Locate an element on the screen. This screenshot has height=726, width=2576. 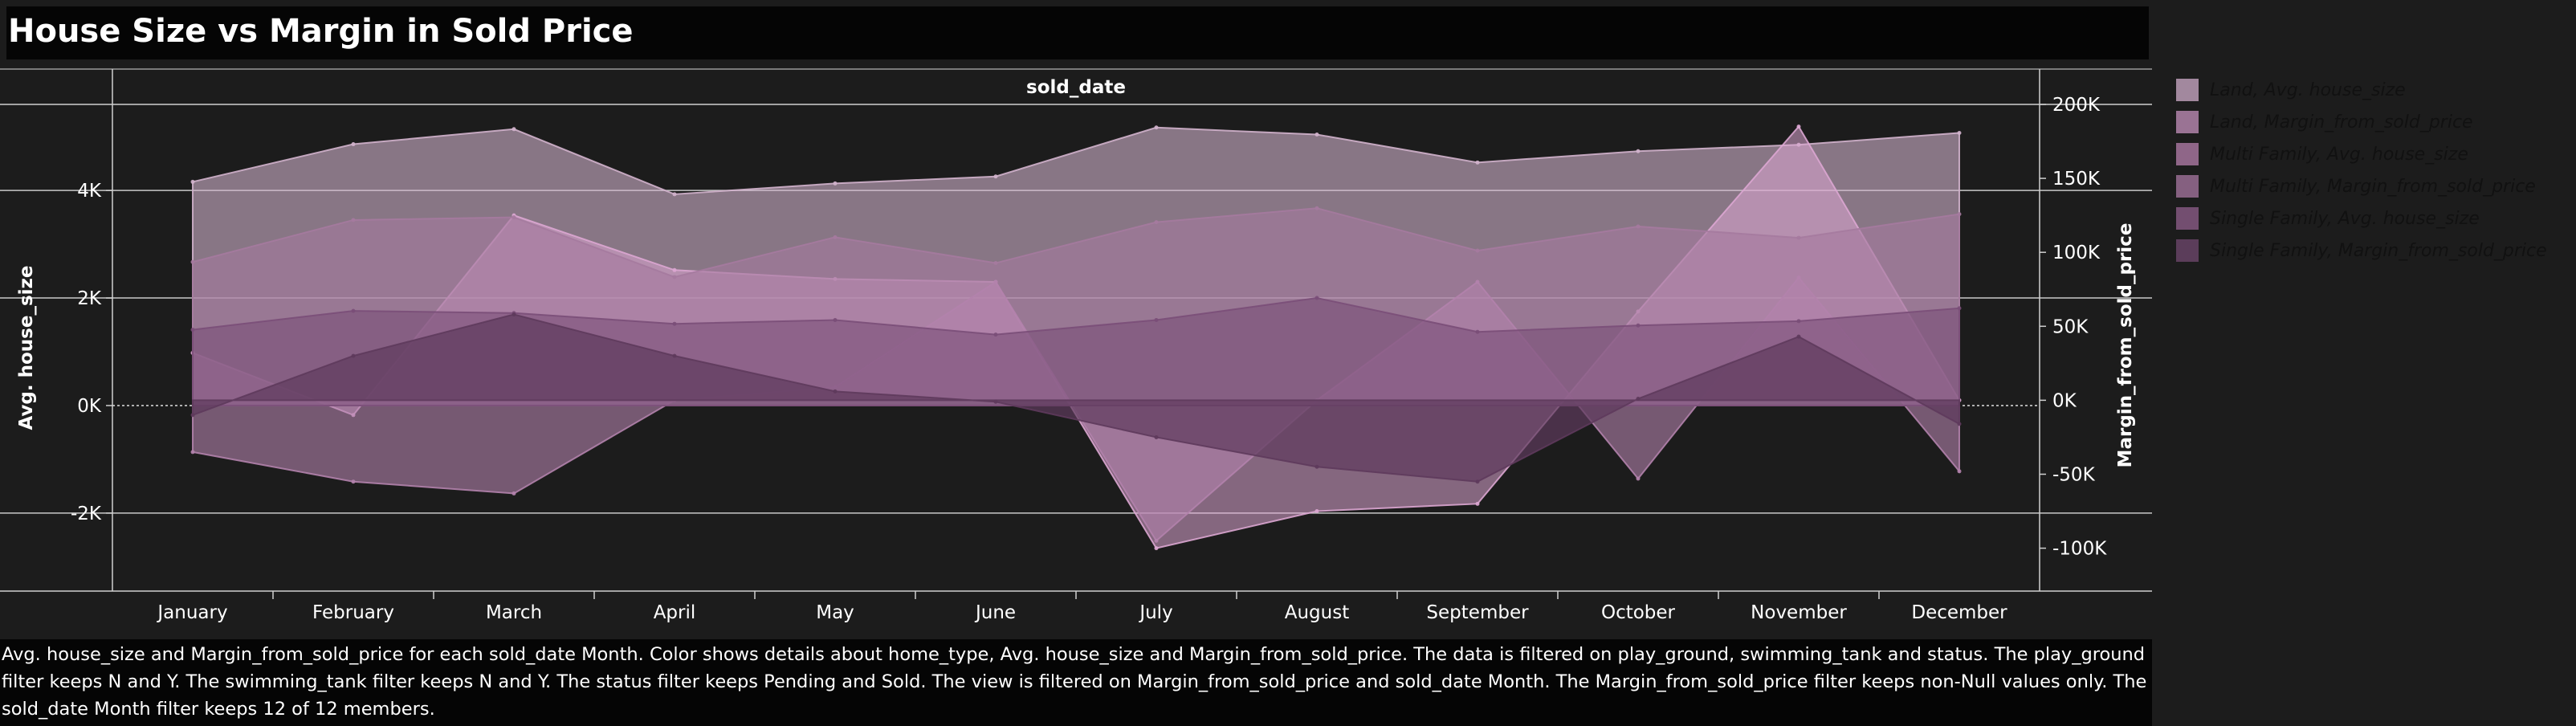
left-tick-label: 2K is located at coordinates (89, 298).